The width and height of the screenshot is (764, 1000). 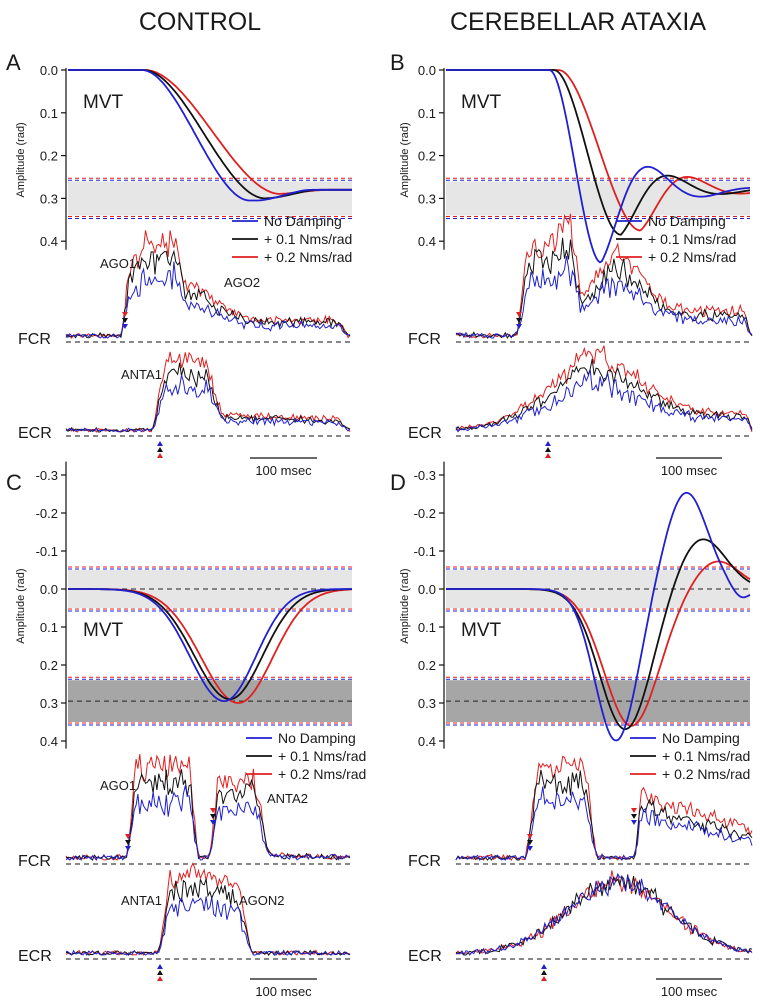 What do you see at coordinates (397, 62) in the screenshot?
I see `panel-letter-b: B` at bounding box center [397, 62].